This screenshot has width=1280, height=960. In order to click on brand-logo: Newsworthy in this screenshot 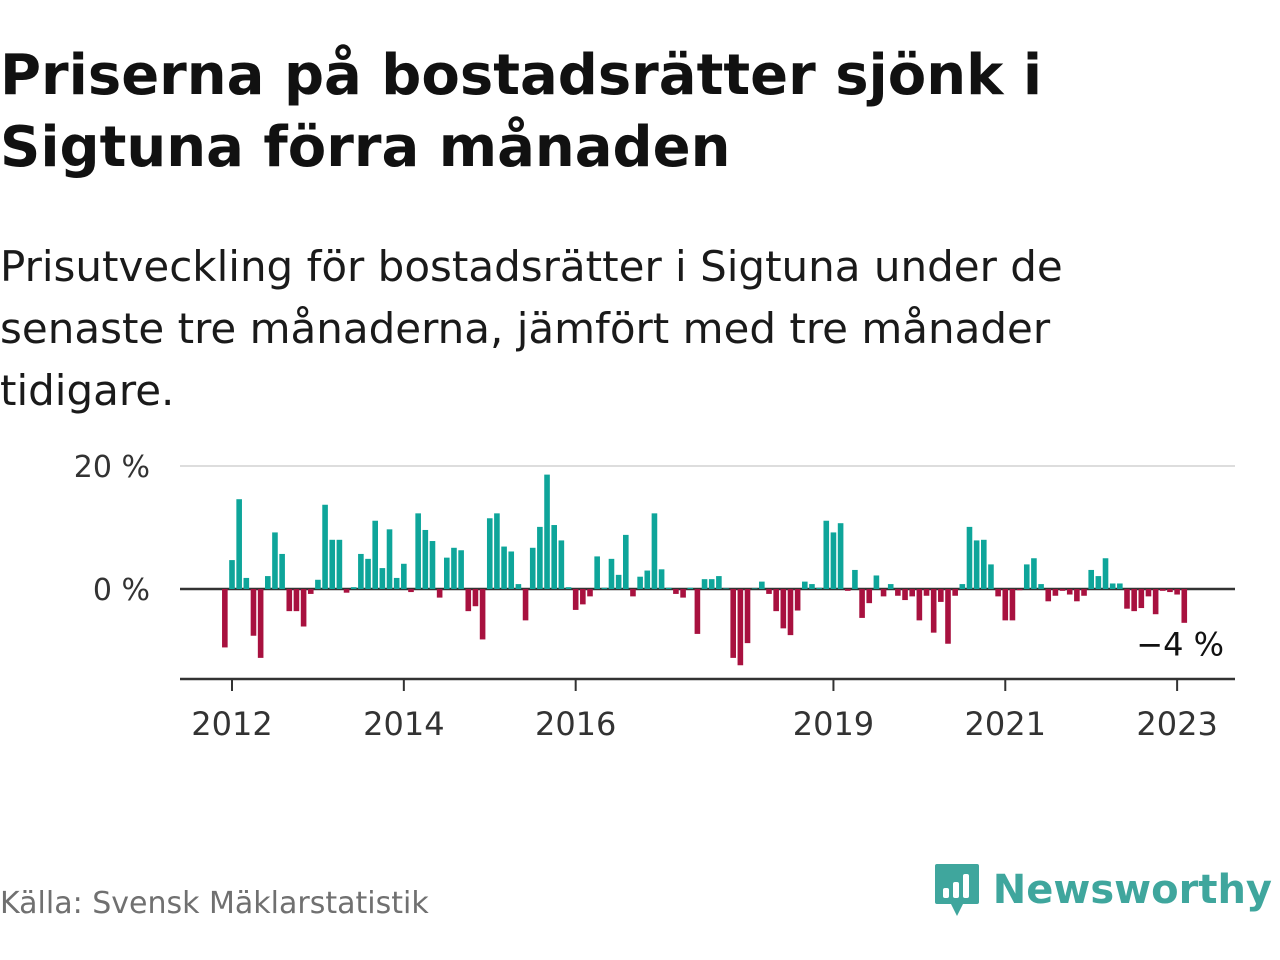, I will do `click(1102, 890)`.